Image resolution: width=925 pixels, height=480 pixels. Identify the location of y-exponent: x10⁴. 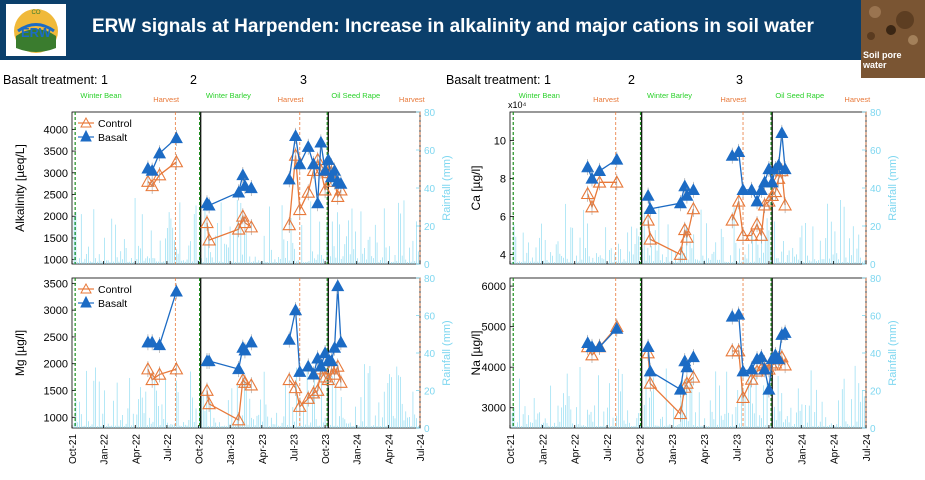
(517, 105).